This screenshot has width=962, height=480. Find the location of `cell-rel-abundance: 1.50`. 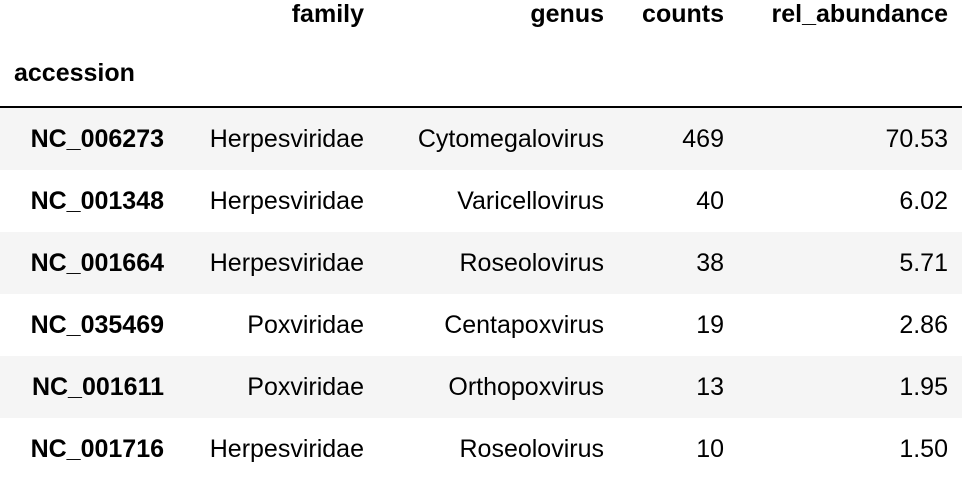

cell-rel-abundance: 1.50 is located at coordinates (923, 449).